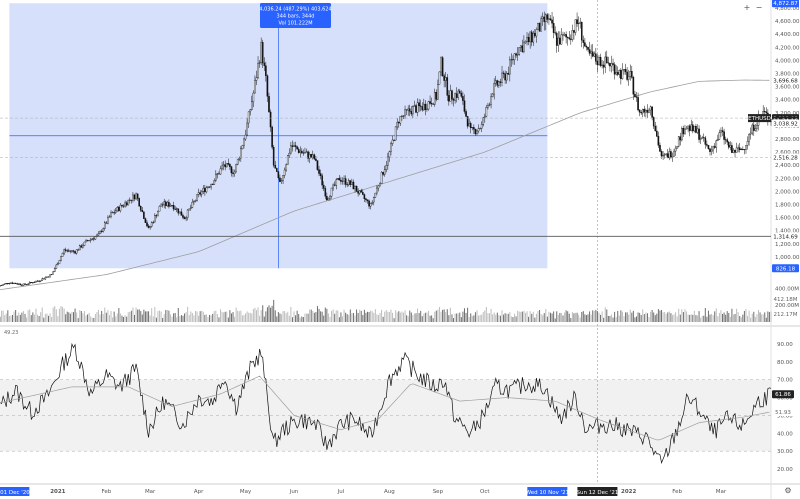  I want to click on time-tick-label: Mar, so click(150, 492).